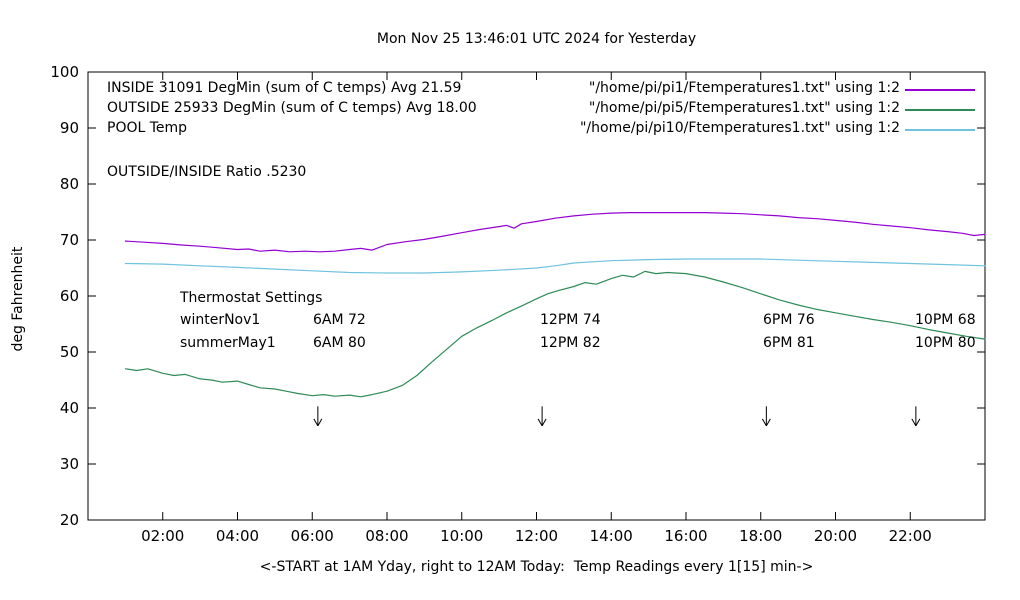  I want to click on svg-text: 40, so click(69, 408).